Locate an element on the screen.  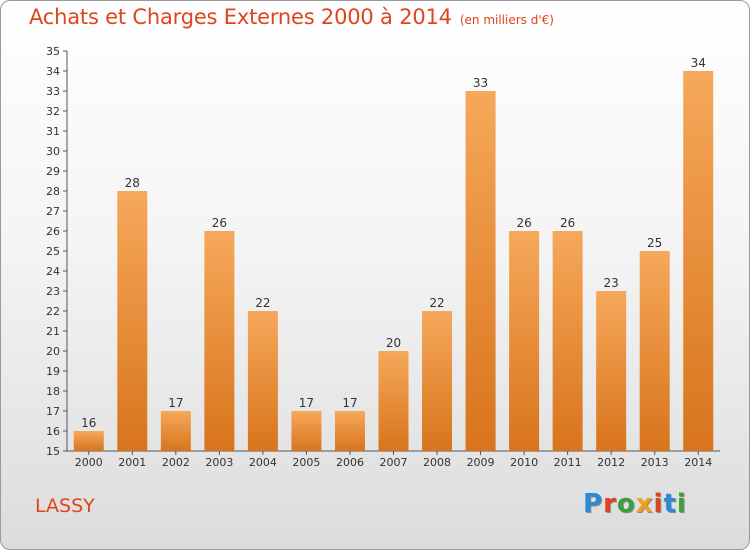
bar-2002 is located at coordinates (175, 431).